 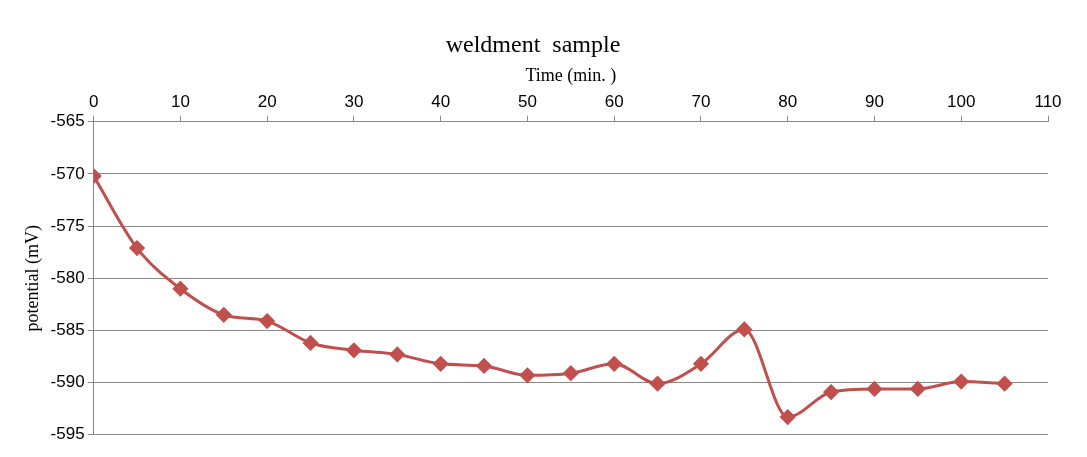 What do you see at coordinates (788, 102) in the screenshot?
I see `x-tick-label: 80` at bounding box center [788, 102].